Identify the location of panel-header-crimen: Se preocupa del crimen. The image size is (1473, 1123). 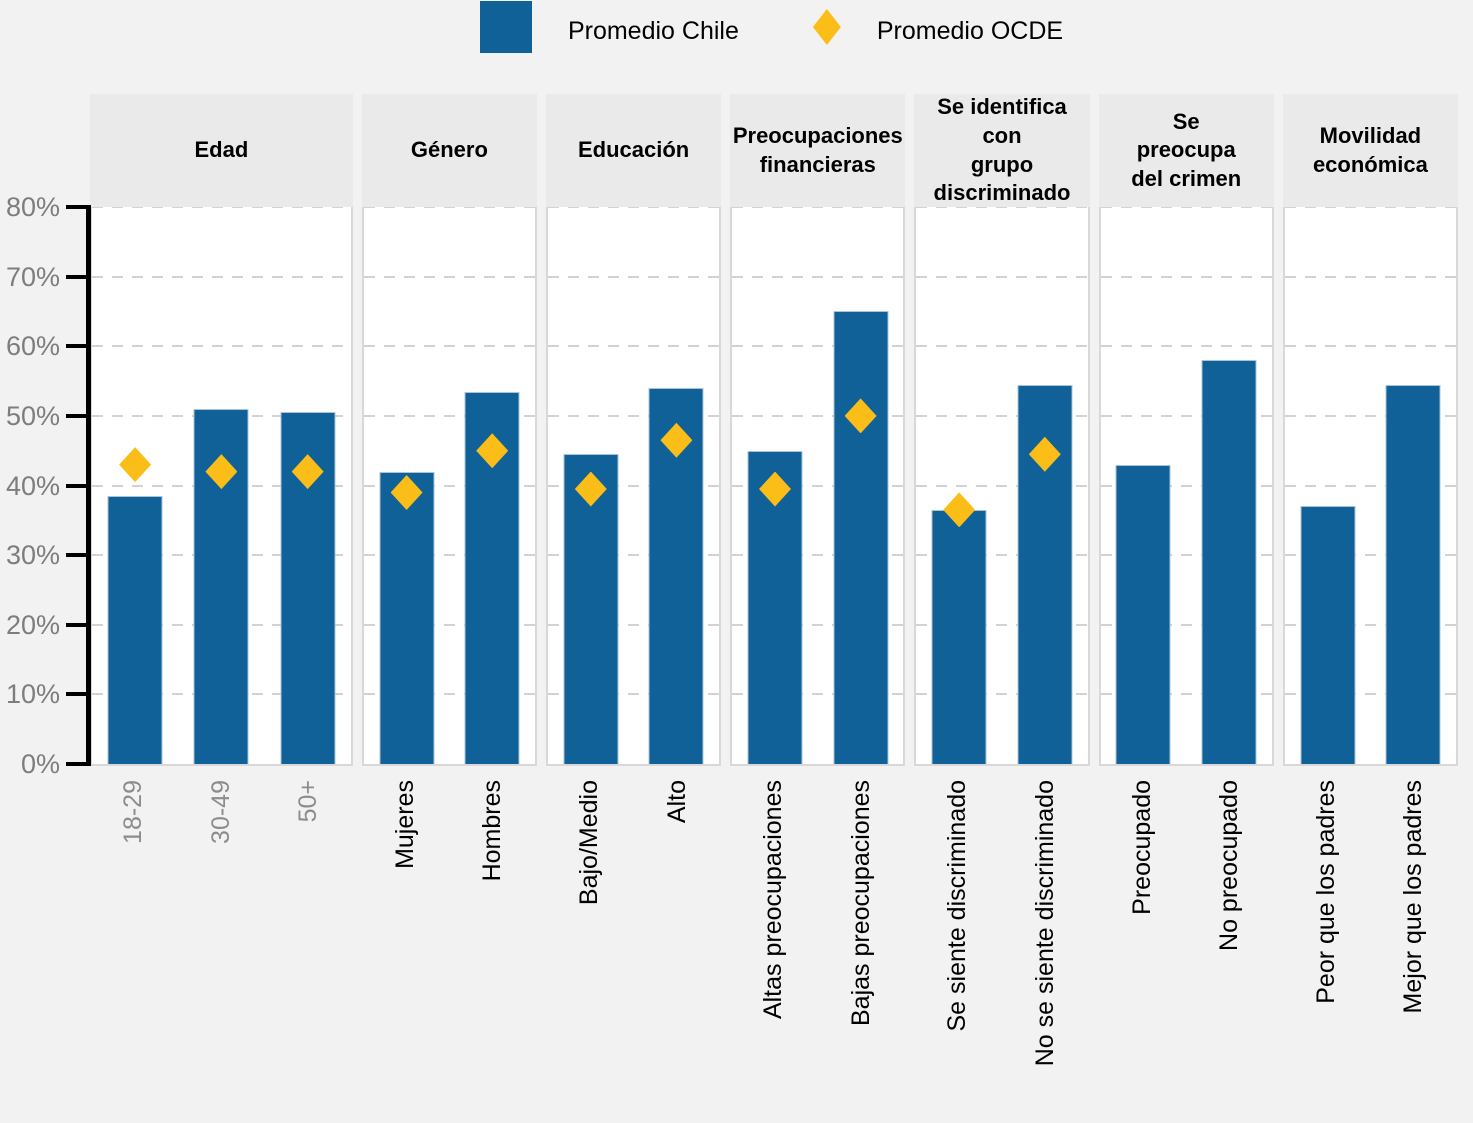
(1186, 150).